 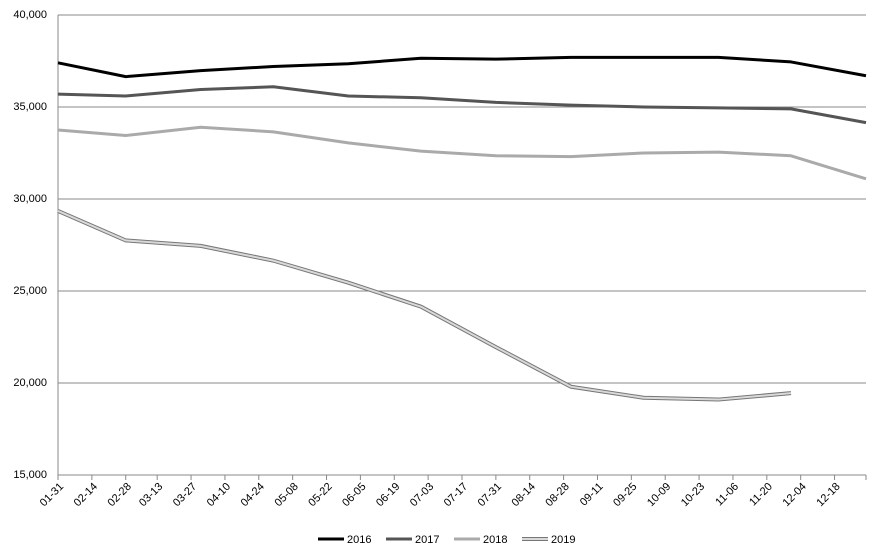 What do you see at coordinates (219, 495) in the screenshot?
I see `x-tick-label: 04-10` at bounding box center [219, 495].